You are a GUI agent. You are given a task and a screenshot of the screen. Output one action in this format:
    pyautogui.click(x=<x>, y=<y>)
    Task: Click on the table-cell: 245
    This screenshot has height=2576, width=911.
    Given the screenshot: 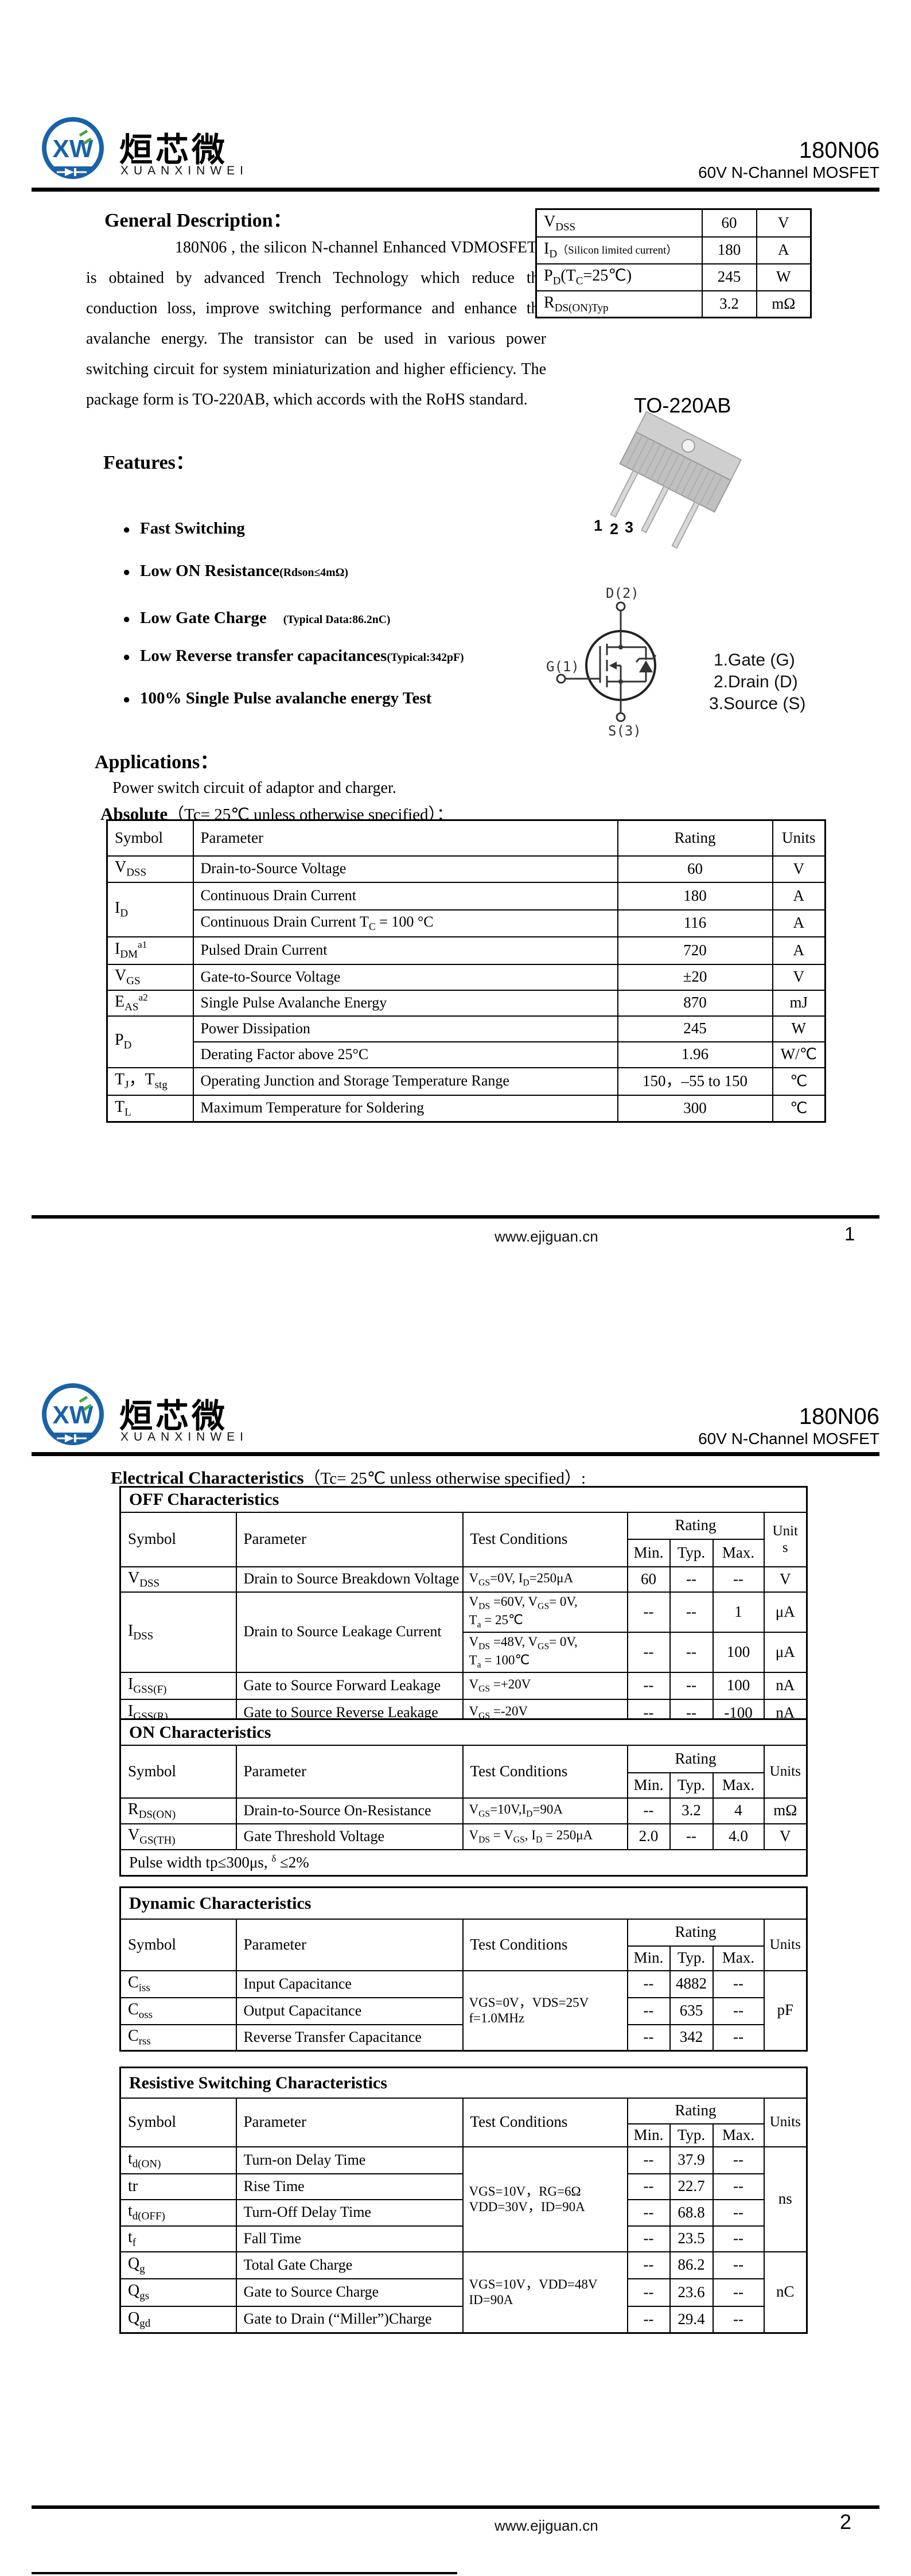 What is the action you would take?
    pyautogui.click(x=729, y=277)
    